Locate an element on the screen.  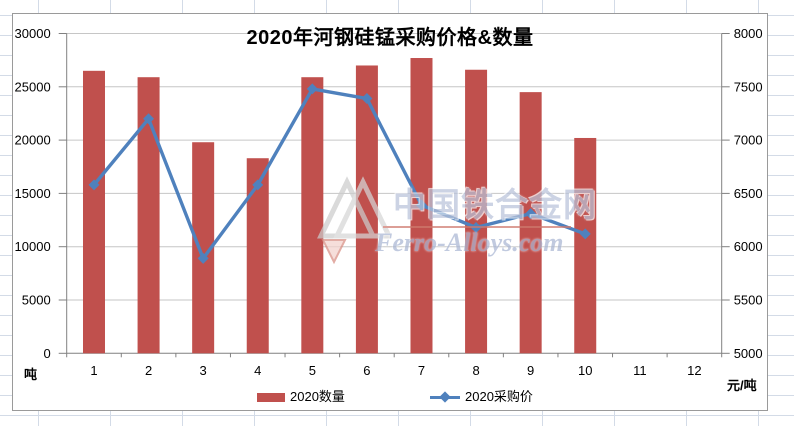
x-axis-label: 10 is located at coordinates (585, 370).